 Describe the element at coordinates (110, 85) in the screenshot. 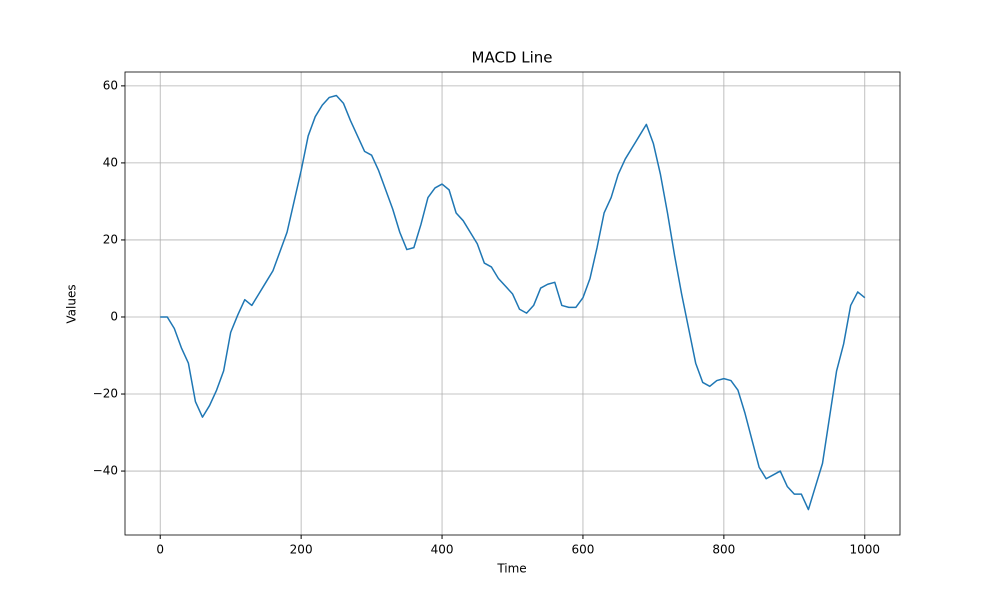

I see `y-tick-label: 60` at that location.